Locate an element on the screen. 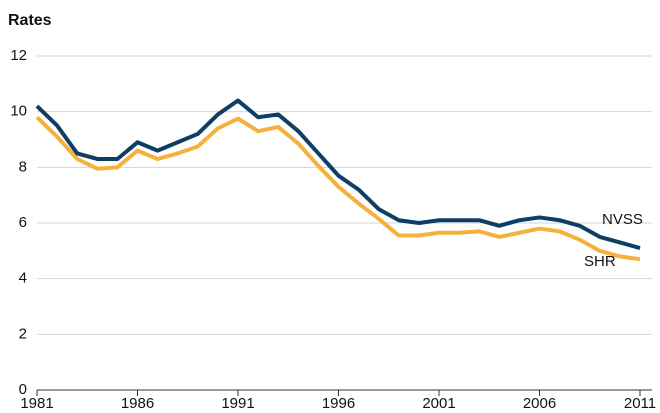  x-tick-label: 1986 is located at coordinates (137, 403).